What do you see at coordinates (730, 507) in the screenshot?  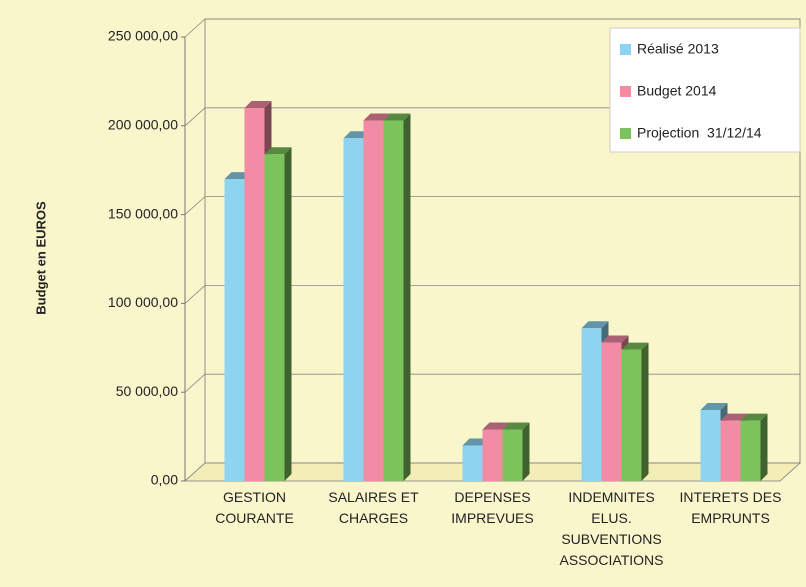 I see `x-tick-label: INTERETS DES EMPRUNTS` at bounding box center [730, 507].